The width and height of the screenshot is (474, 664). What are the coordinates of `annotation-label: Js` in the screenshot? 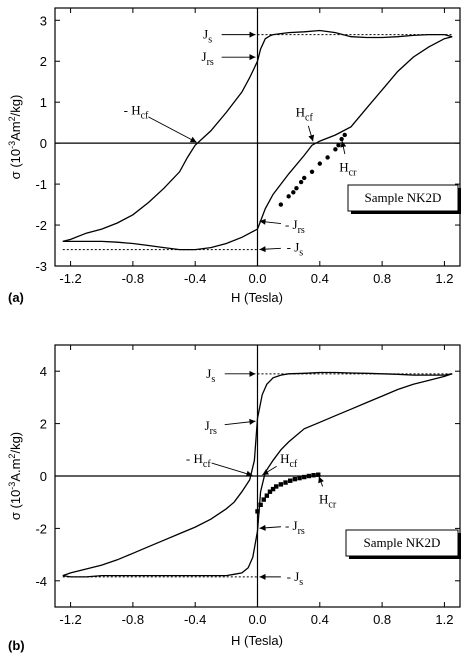 It's located at (207, 36).